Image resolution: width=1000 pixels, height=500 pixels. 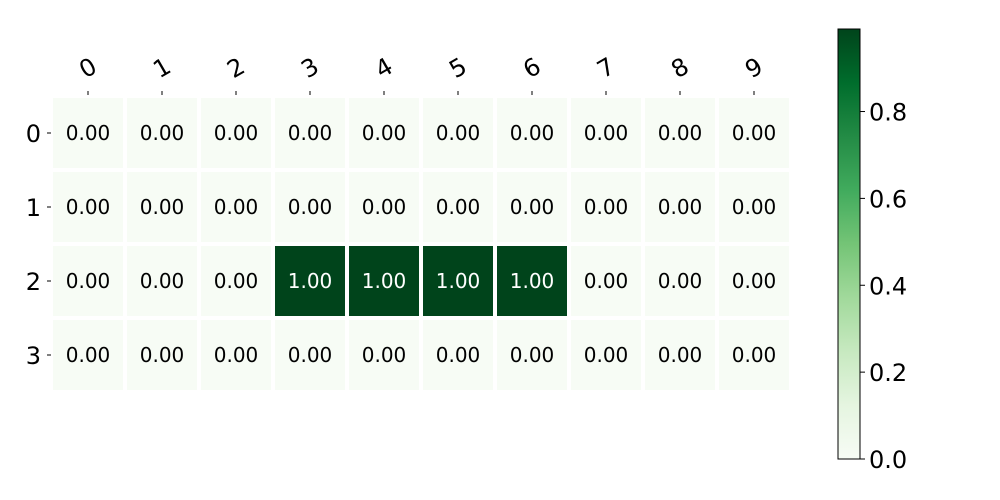 What do you see at coordinates (883, 286) in the screenshot?
I see `colorbar-ticks: 0.0 0.2 0.4 0.6 0.8` at bounding box center [883, 286].